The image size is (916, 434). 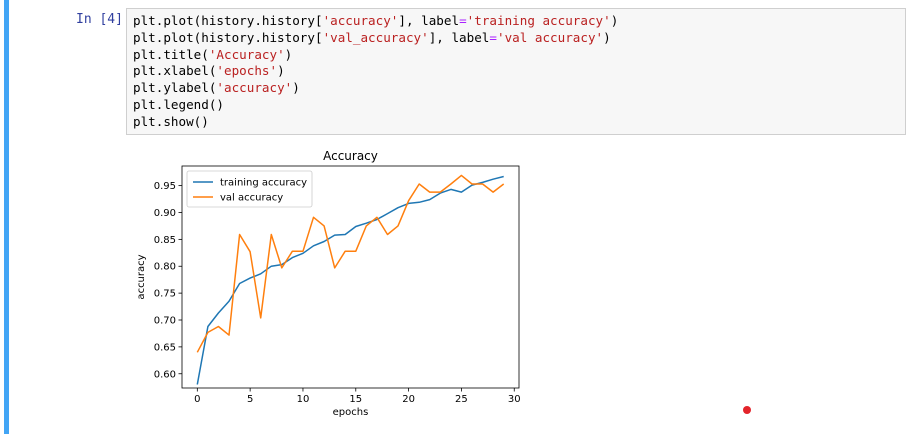 What do you see at coordinates (461, 399) in the screenshot?
I see `x-tick-label: 25` at bounding box center [461, 399].